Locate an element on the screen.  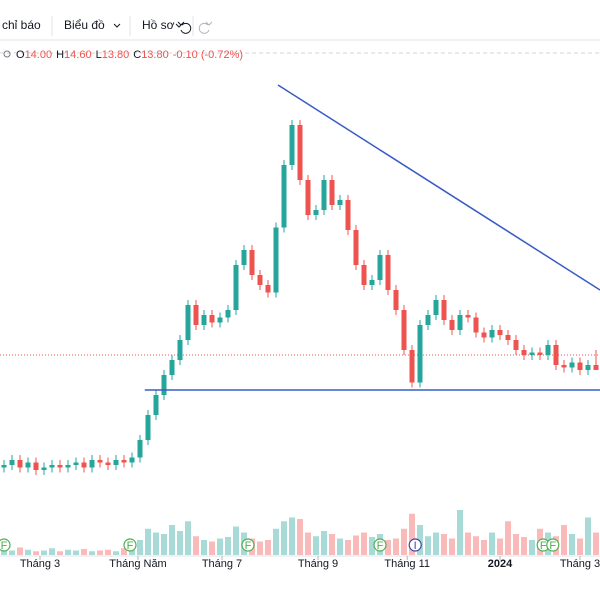
legend-icon is located at coordinates (7, 54).